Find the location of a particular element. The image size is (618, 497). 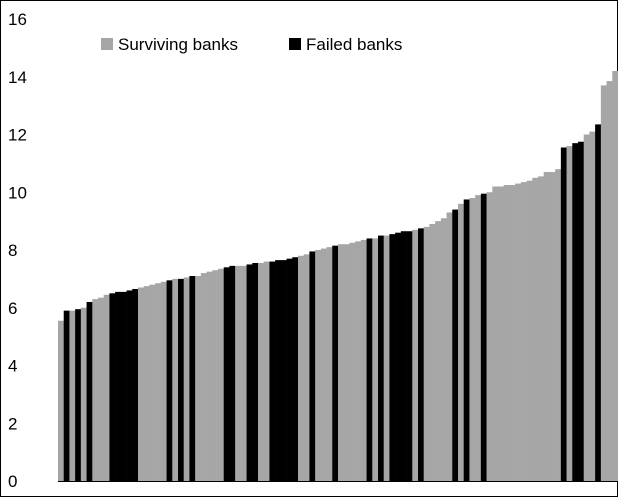

legend-swatch-surviving is located at coordinates (107, 44).